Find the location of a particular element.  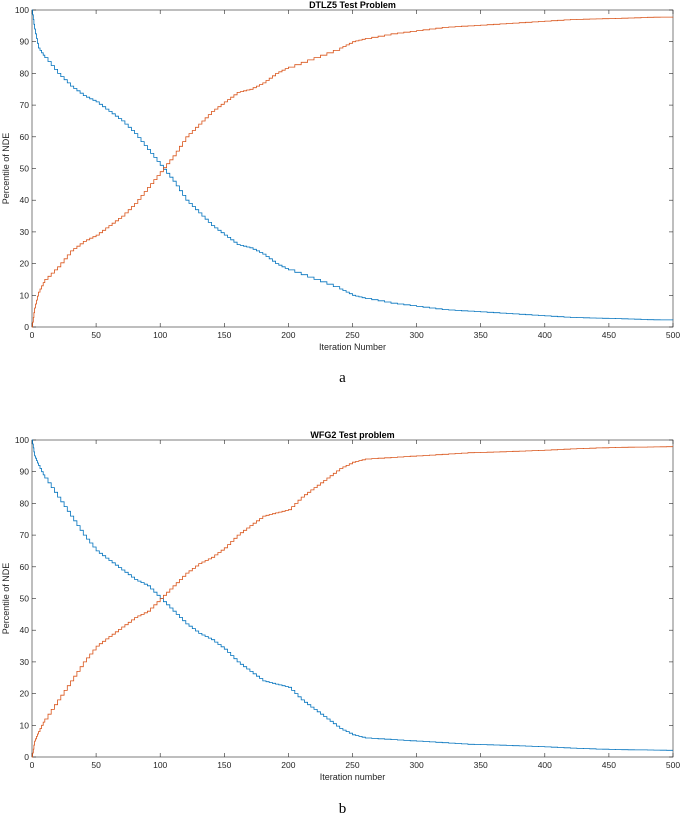

chart-title: WFG2 Test problem is located at coordinates (352, 435).